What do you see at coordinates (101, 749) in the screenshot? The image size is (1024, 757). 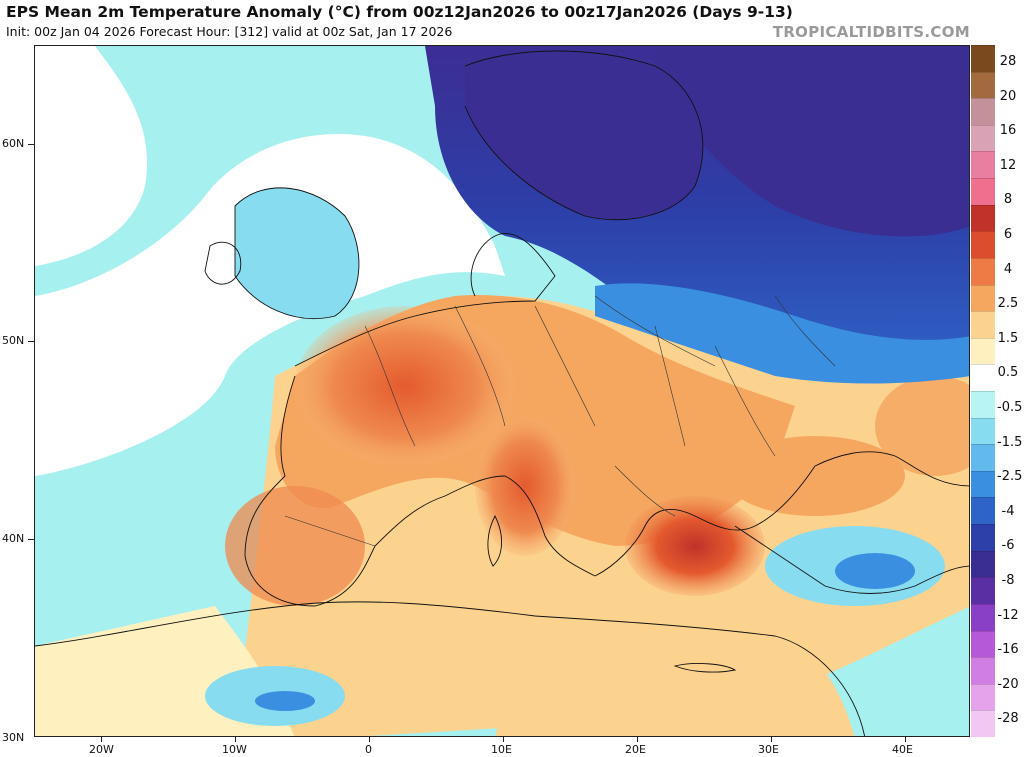 I see `lon-label-20w: 20W` at bounding box center [101, 749].